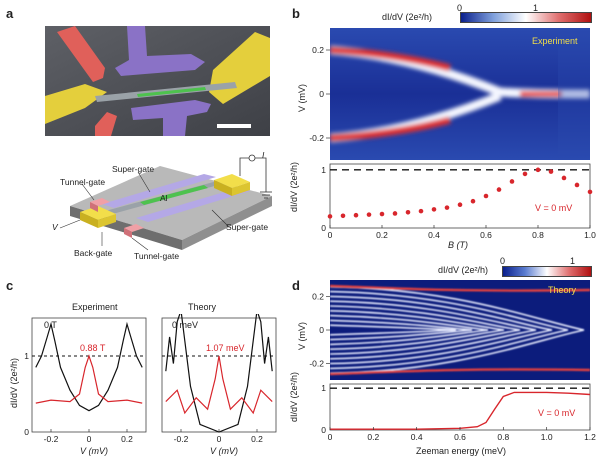  What do you see at coordinates (296, 285) in the screenshot?
I see `panel-d-label: d` at bounding box center [296, 285].